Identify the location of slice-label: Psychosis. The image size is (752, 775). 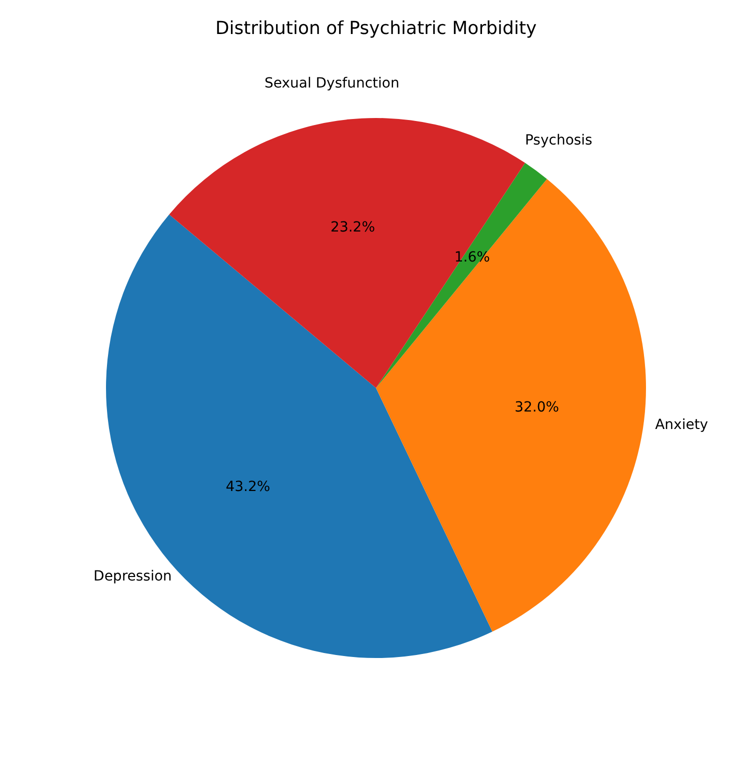
(558, 140).